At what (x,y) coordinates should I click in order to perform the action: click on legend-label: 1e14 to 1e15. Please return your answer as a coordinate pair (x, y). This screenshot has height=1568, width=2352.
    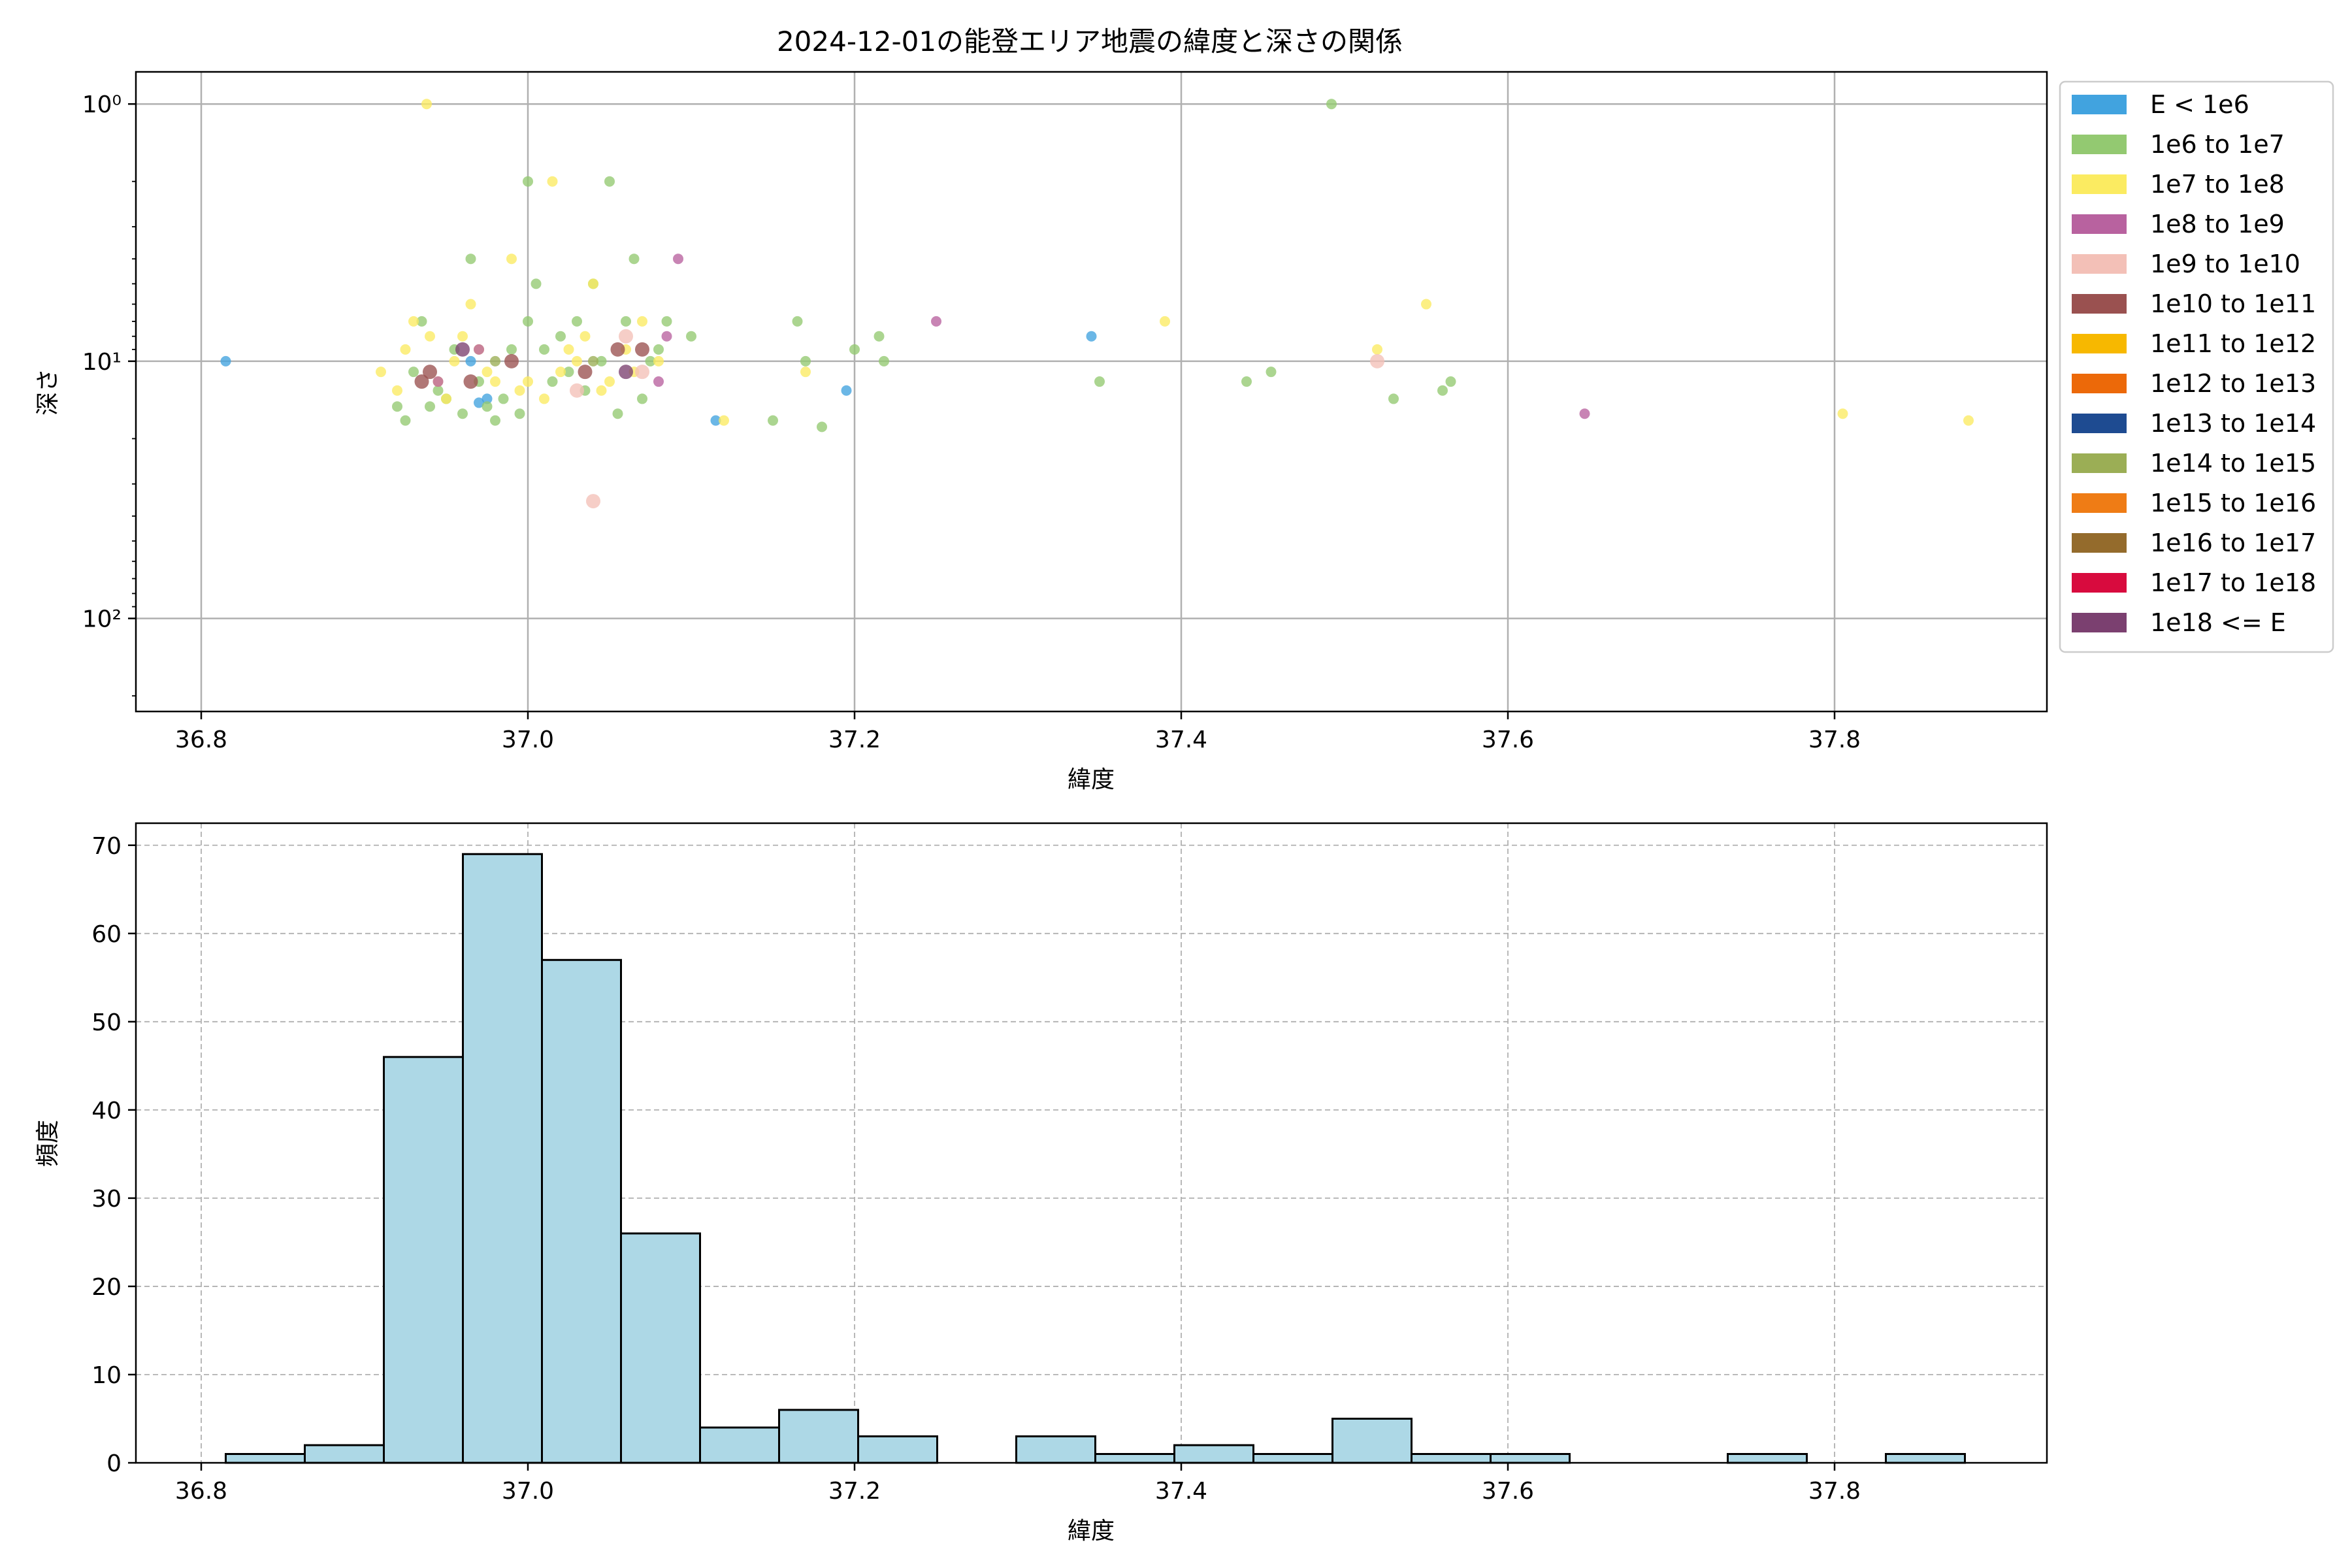
    Looking at the image, I should click on (2233, 463).